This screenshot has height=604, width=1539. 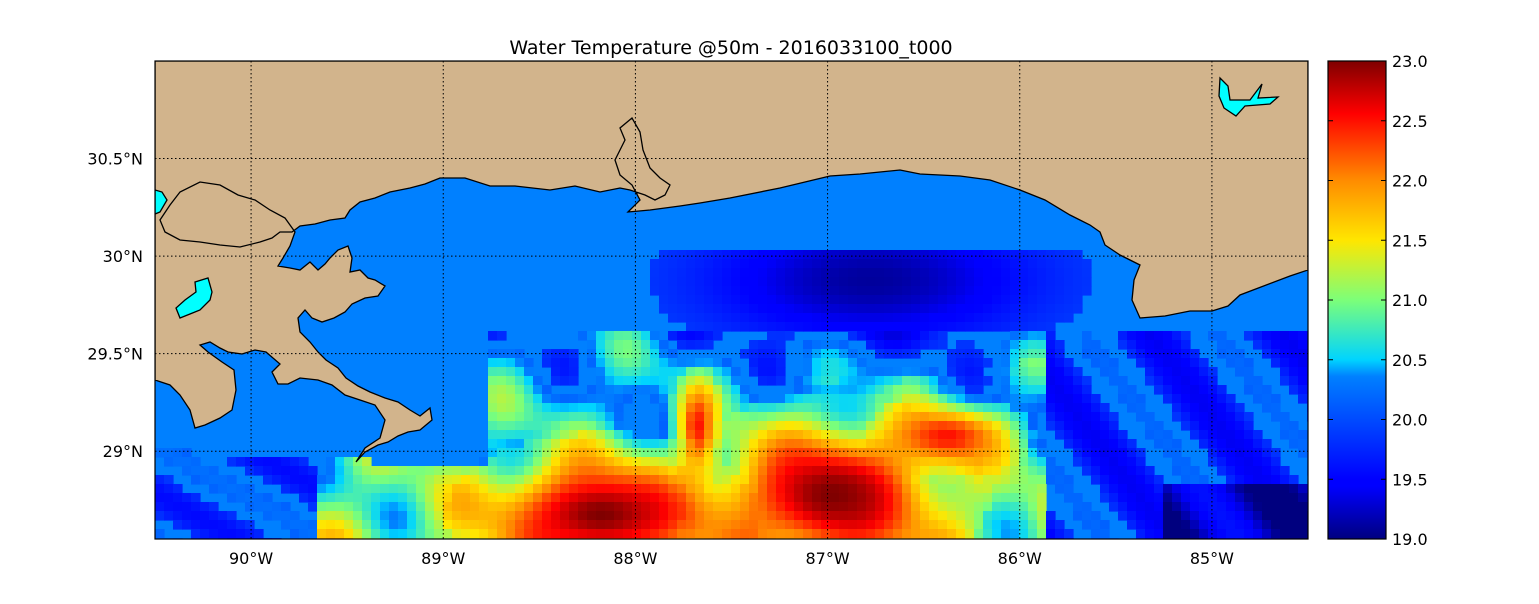 What do you see at coordinates (1410, 181) in the screenshot?
I see `colorbar-tick-label: 22.0` at bounding box center [1410, 181].